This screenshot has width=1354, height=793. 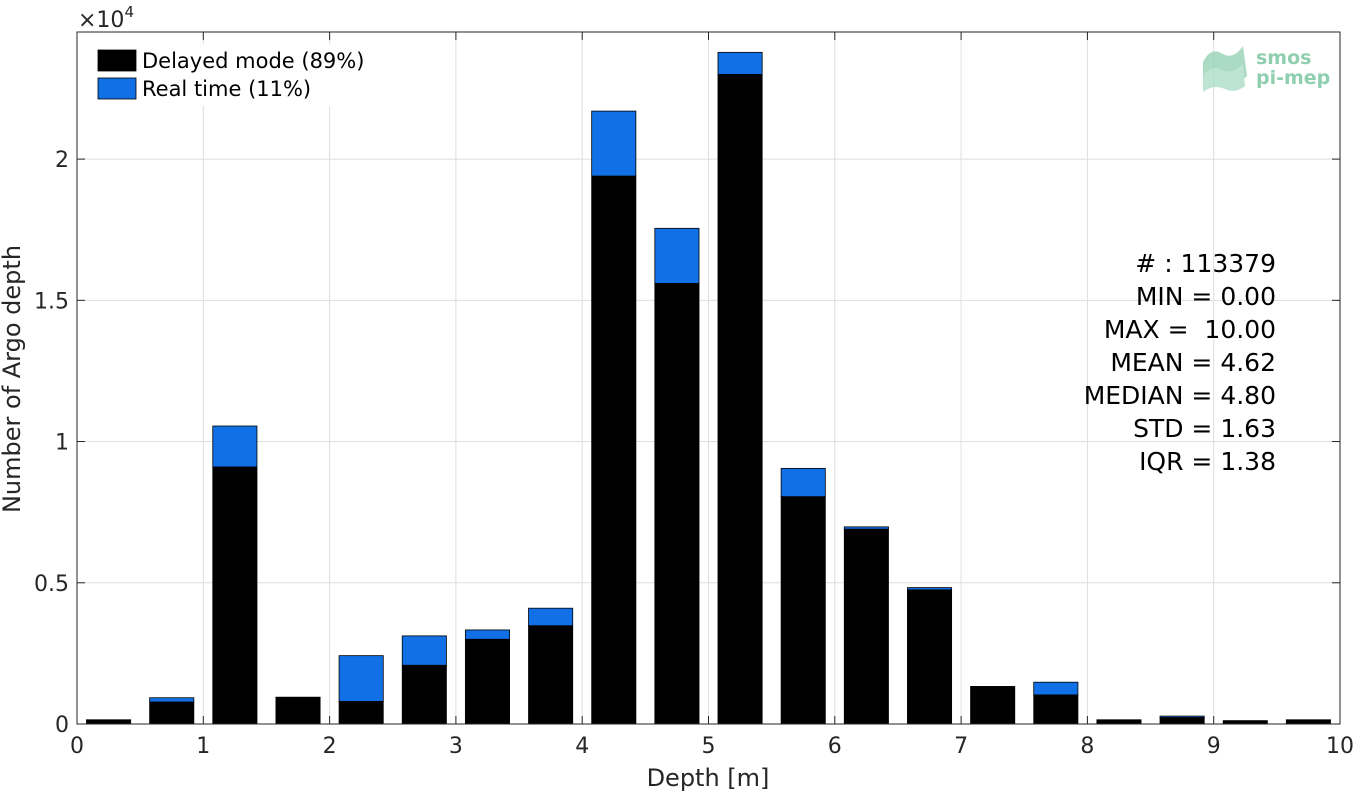 I want to click on smos-pi-mep-logo: smos pi-mep, so click(x=1266, y=69).